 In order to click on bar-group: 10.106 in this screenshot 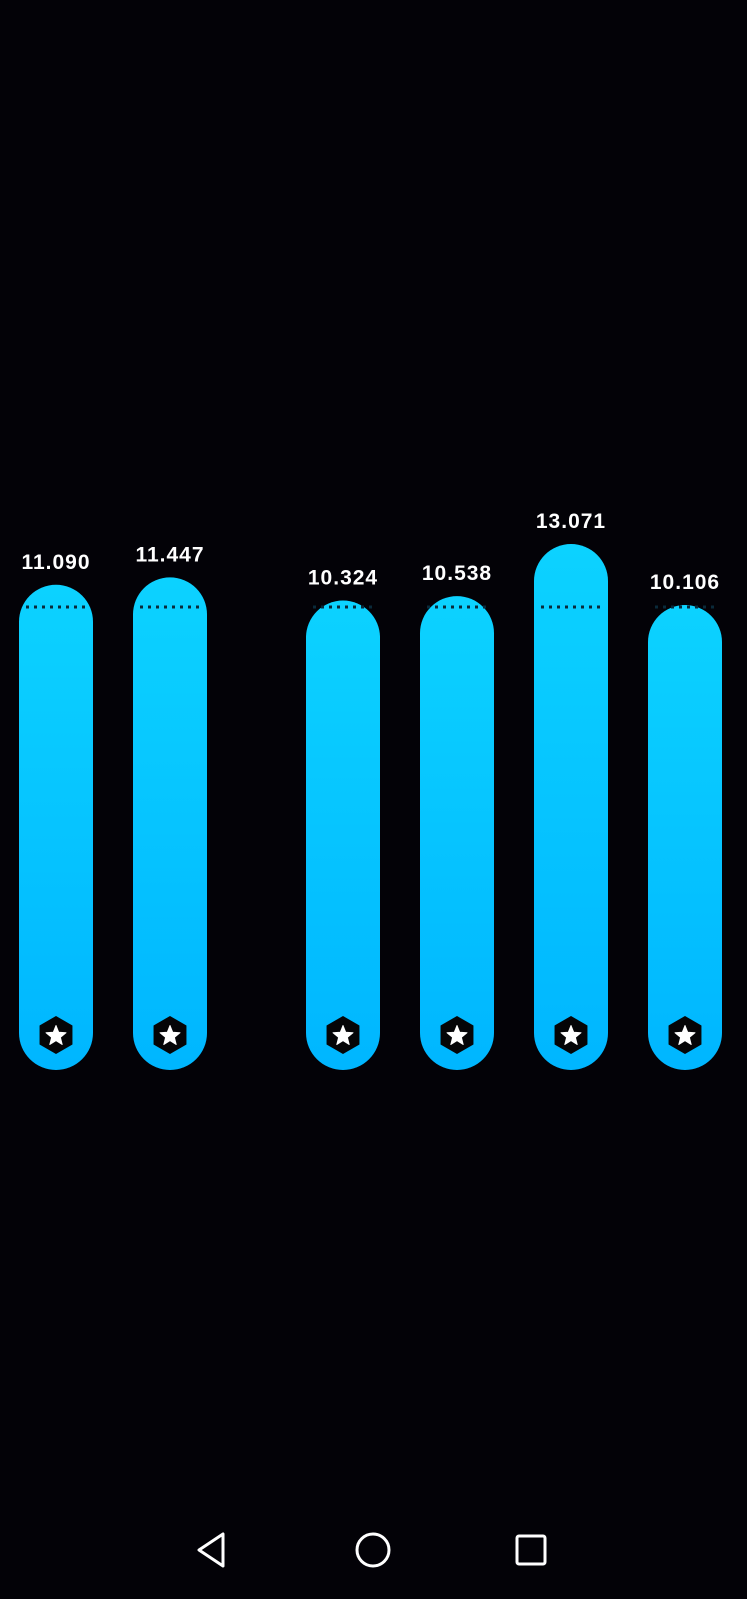, I will do `click(685, 820)`.